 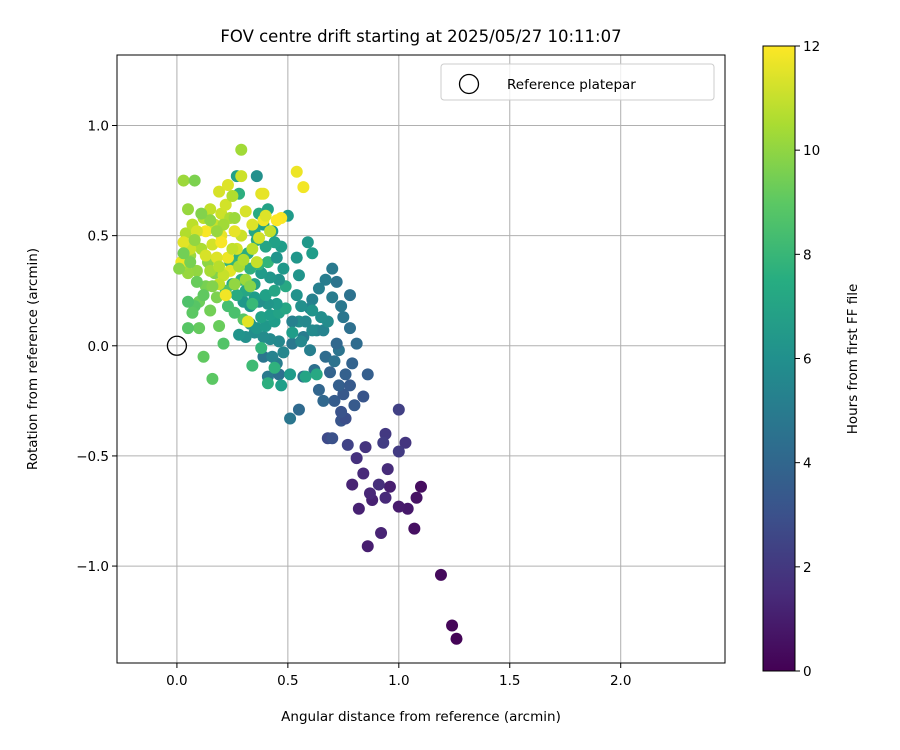 What do you see at coordinates (807, 255) in the screenshot?
I see `colorbar-tick-label: 8` at bounding box center [807, 255].